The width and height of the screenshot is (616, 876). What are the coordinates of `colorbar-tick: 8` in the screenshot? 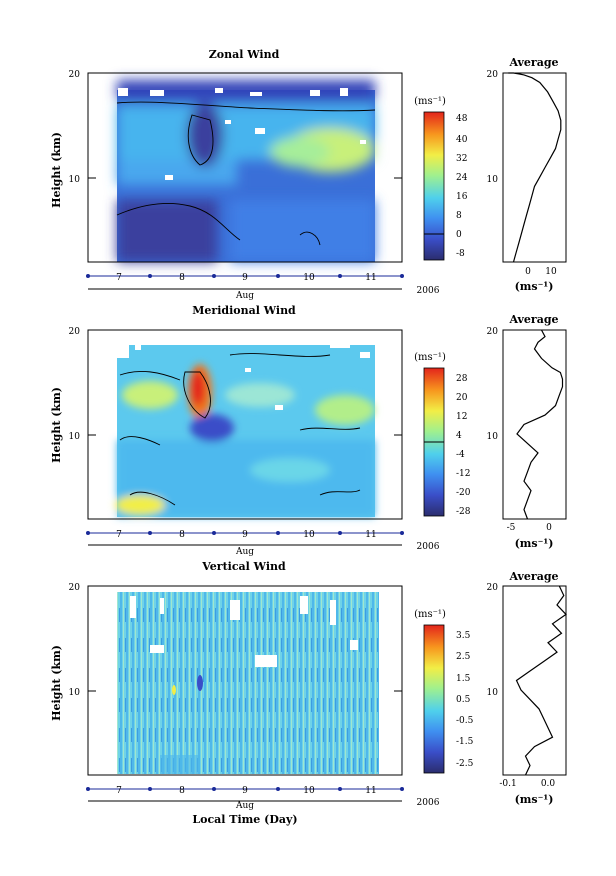 It's located at (459, 216).